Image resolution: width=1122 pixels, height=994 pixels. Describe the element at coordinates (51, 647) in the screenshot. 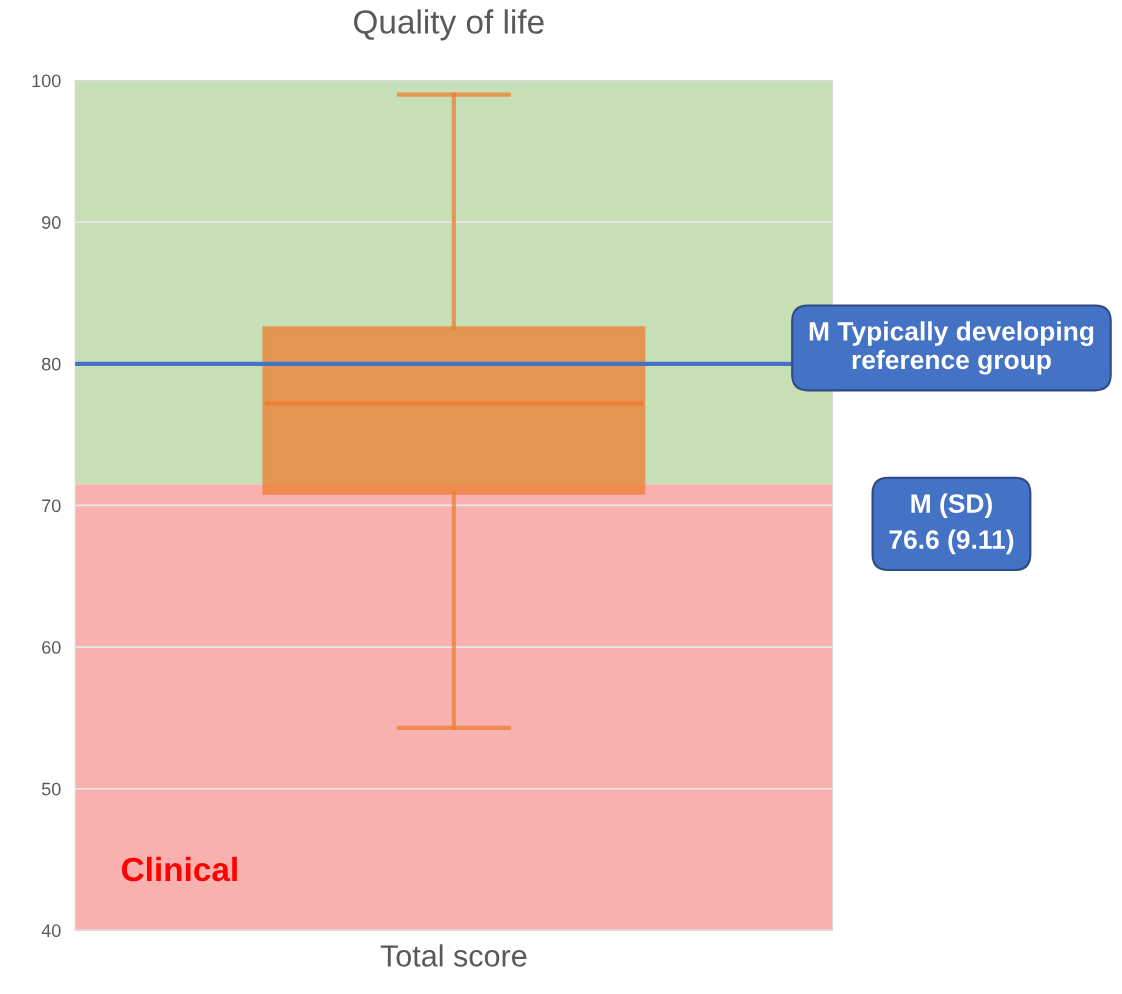

I see `y-tick-label: 60` at that location.